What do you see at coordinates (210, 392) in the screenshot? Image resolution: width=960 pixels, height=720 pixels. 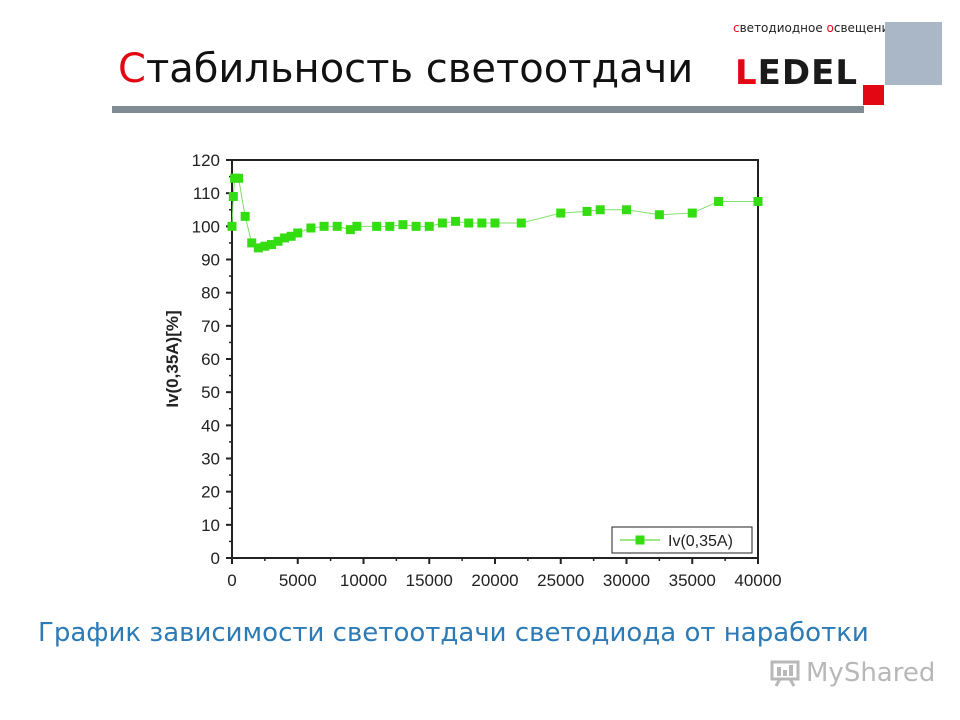 I see `y-tick-label: 50` at bounding box center [210, 392].